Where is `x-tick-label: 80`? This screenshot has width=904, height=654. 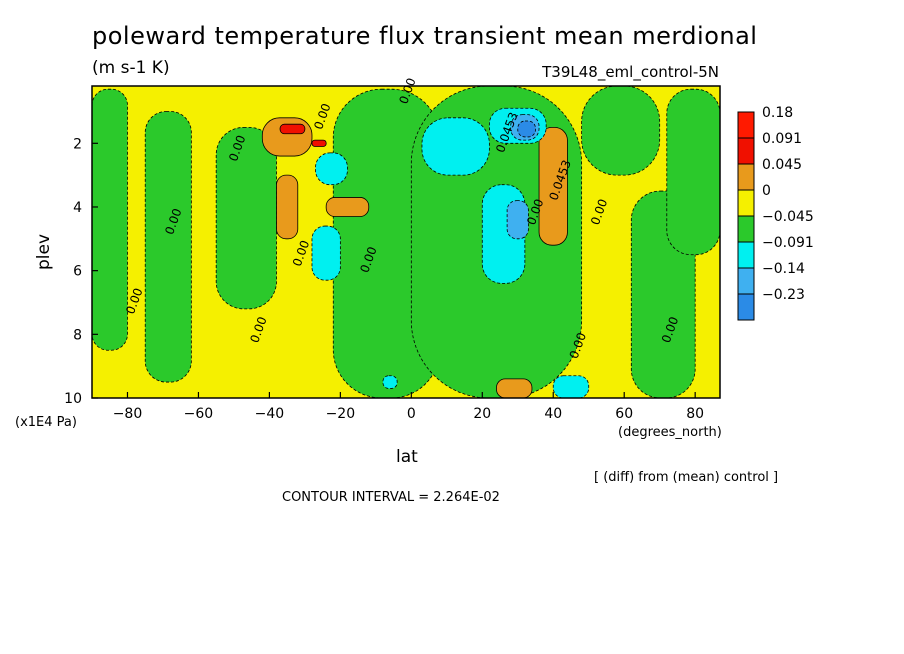 x-tick-label: 80 is located at coordinates (695, 414).